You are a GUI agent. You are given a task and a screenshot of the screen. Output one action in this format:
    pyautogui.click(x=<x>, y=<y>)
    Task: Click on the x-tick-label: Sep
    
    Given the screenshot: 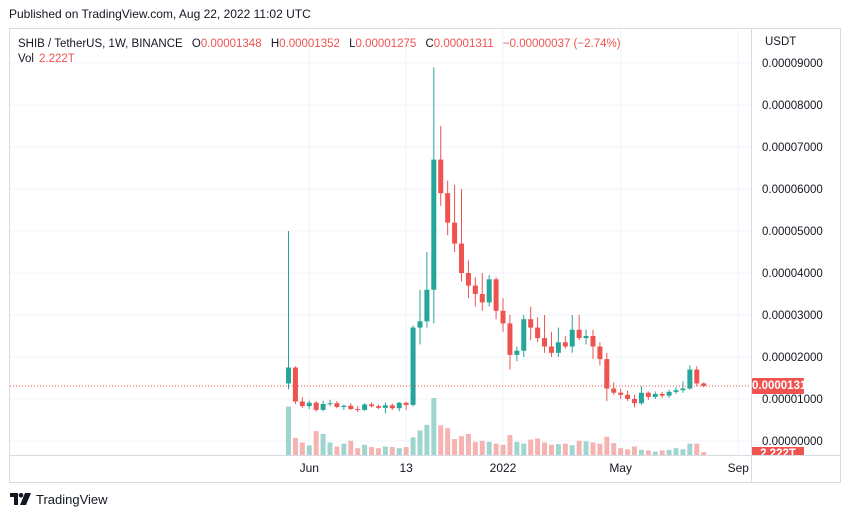 What is the action you would take?
    pyautogui.click(x=739, y=468)
    